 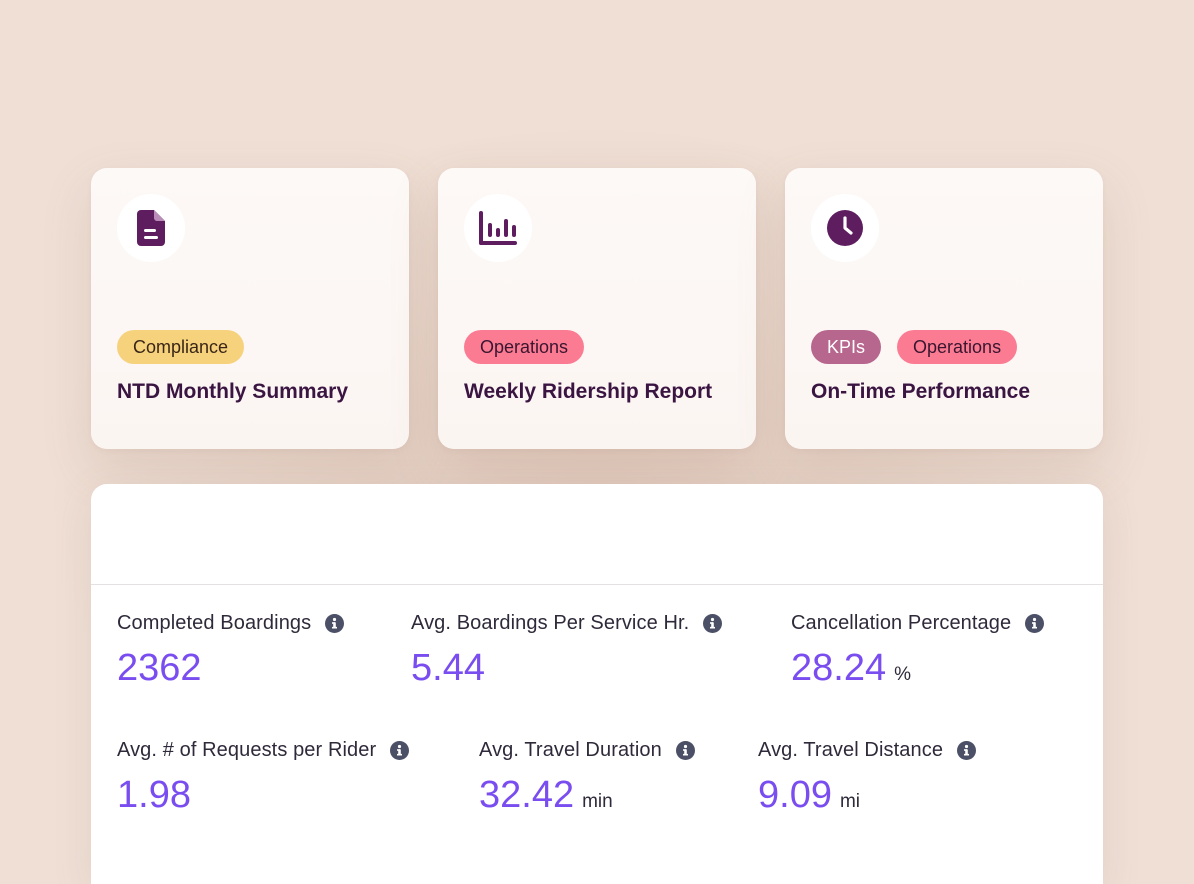 What do you see at coordinates (846, 347) in the screenshot?
I see `tag-kpis: KPIs` at bounding box center [846, 347].